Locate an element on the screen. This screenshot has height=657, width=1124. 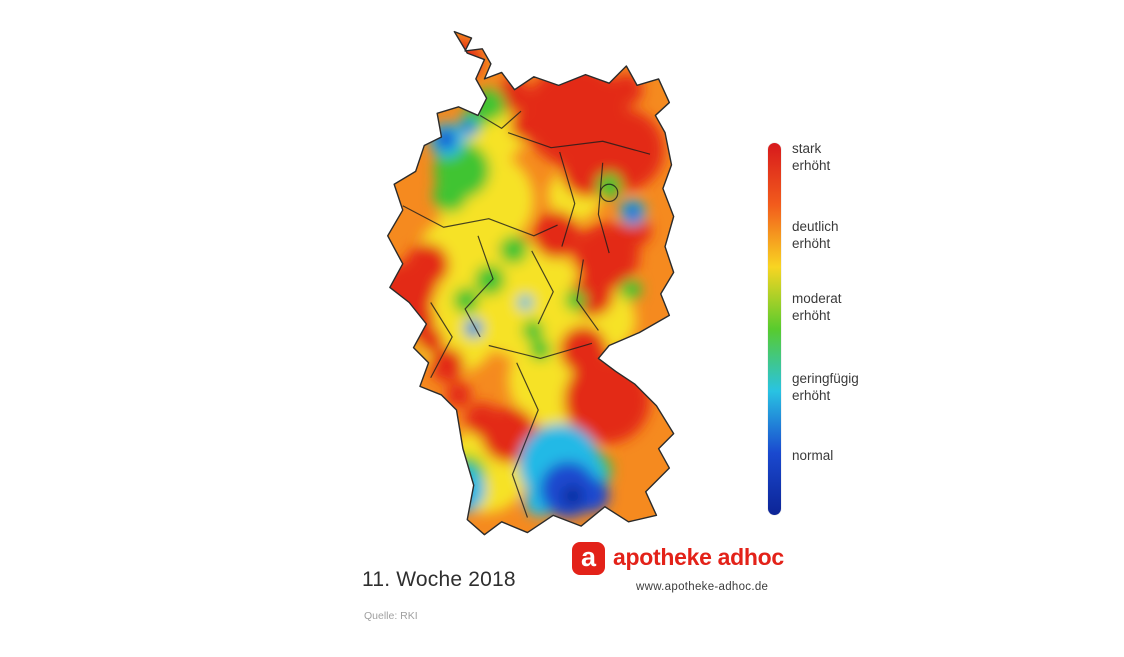
legend-label-geringfuegig: geringfügig erhöht is located at coordinates (857, 387).